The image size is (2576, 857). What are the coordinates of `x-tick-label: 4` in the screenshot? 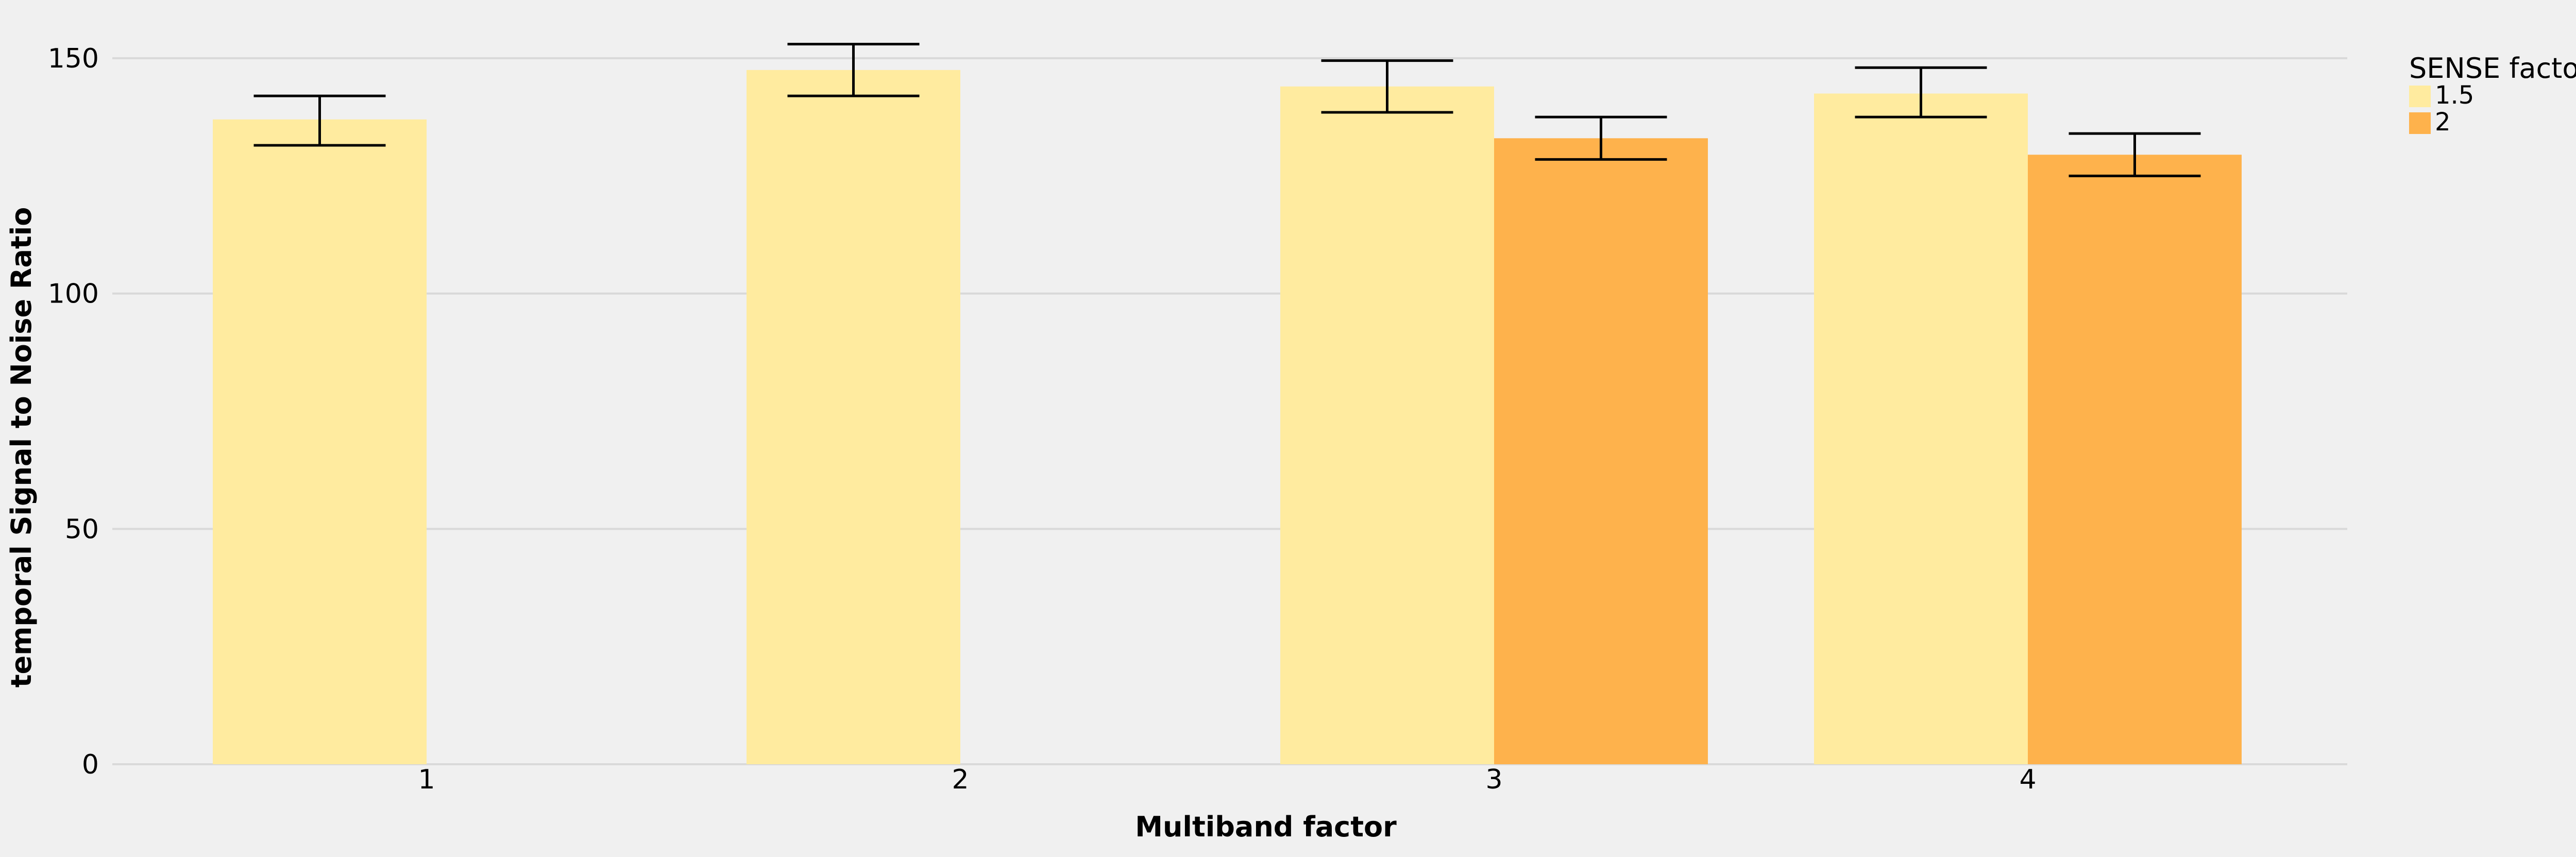 It's located at (2027, 779).